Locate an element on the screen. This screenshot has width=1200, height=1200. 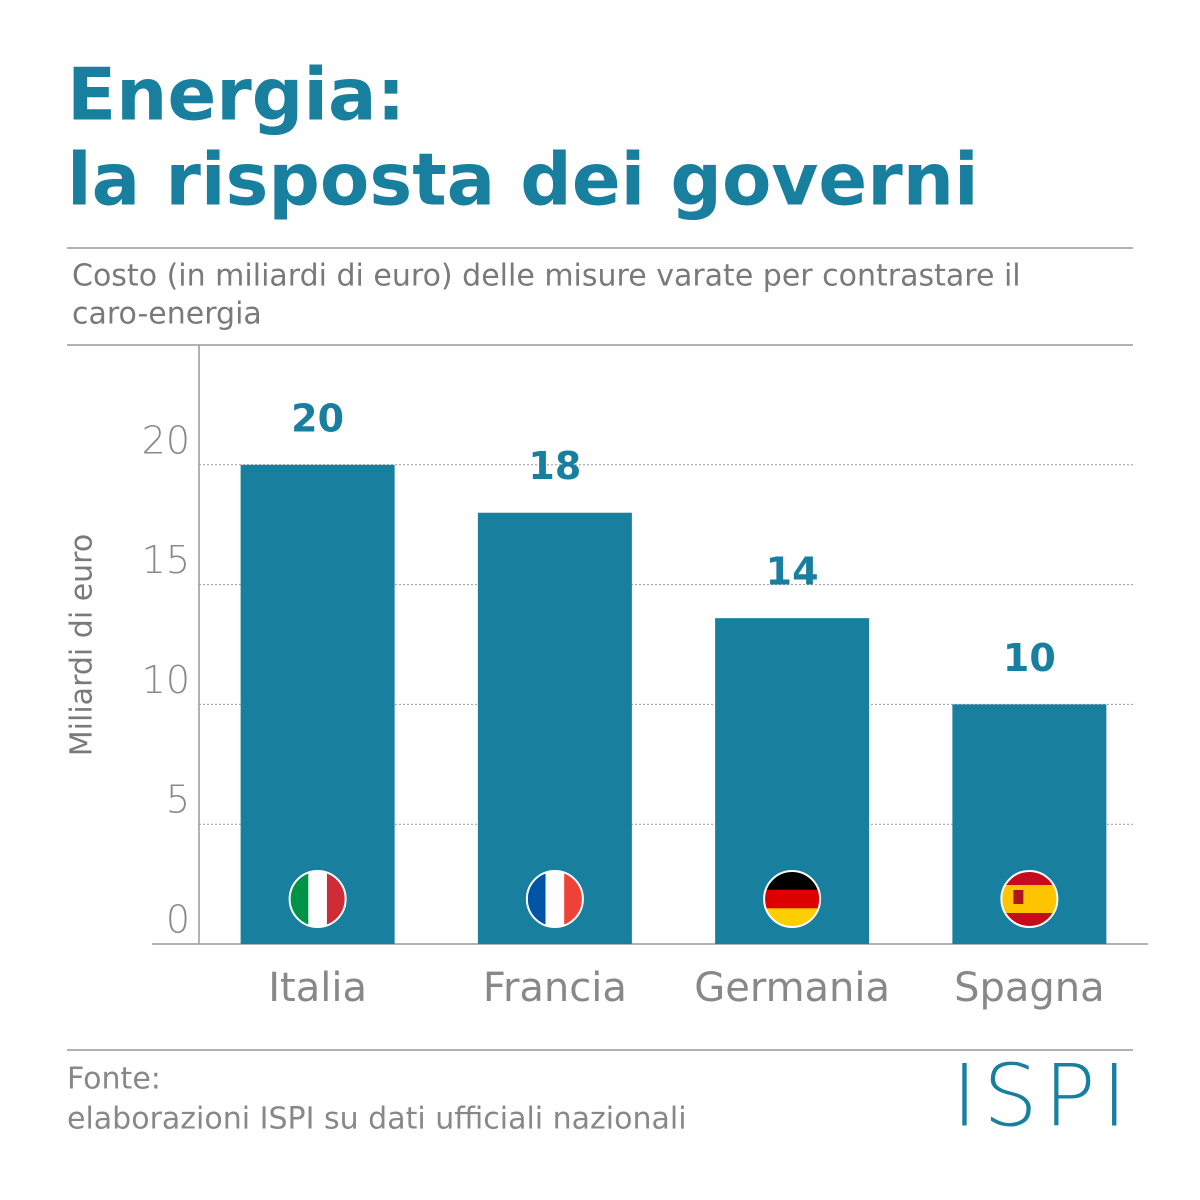
x-tick-label: Italia is located at coordinates (317, 988).